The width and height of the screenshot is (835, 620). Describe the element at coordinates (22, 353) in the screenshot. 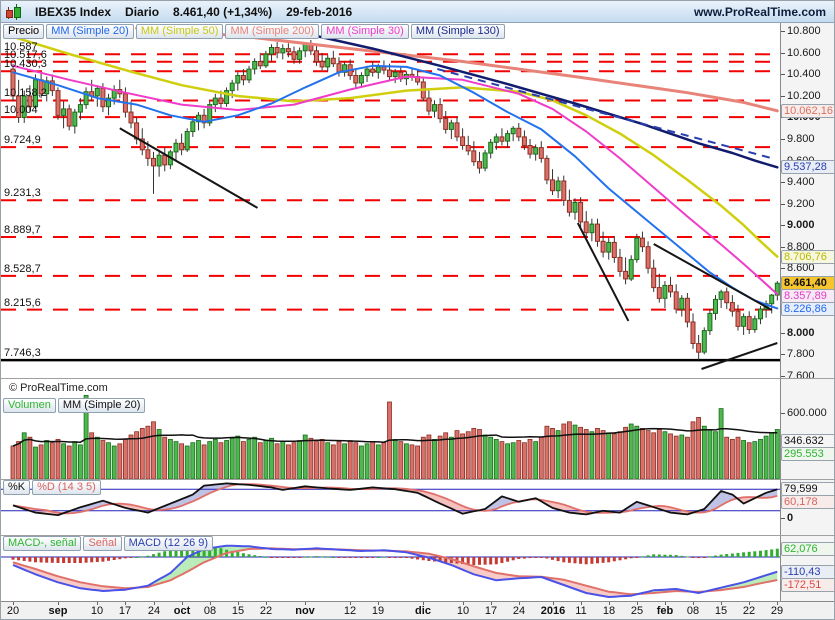

I see `price-level-label: 7.746,3` at that location.